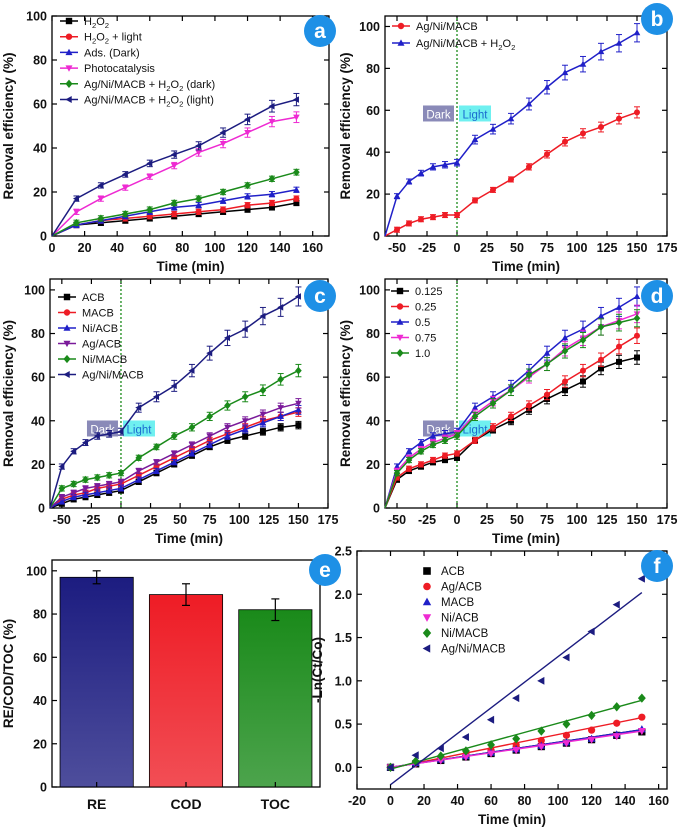 The height and width of the screenshot is (828, 678). Describe the element at coordinates (461, 588) in the screenshot. I see `legend-label: Ag/ACB` at that location.